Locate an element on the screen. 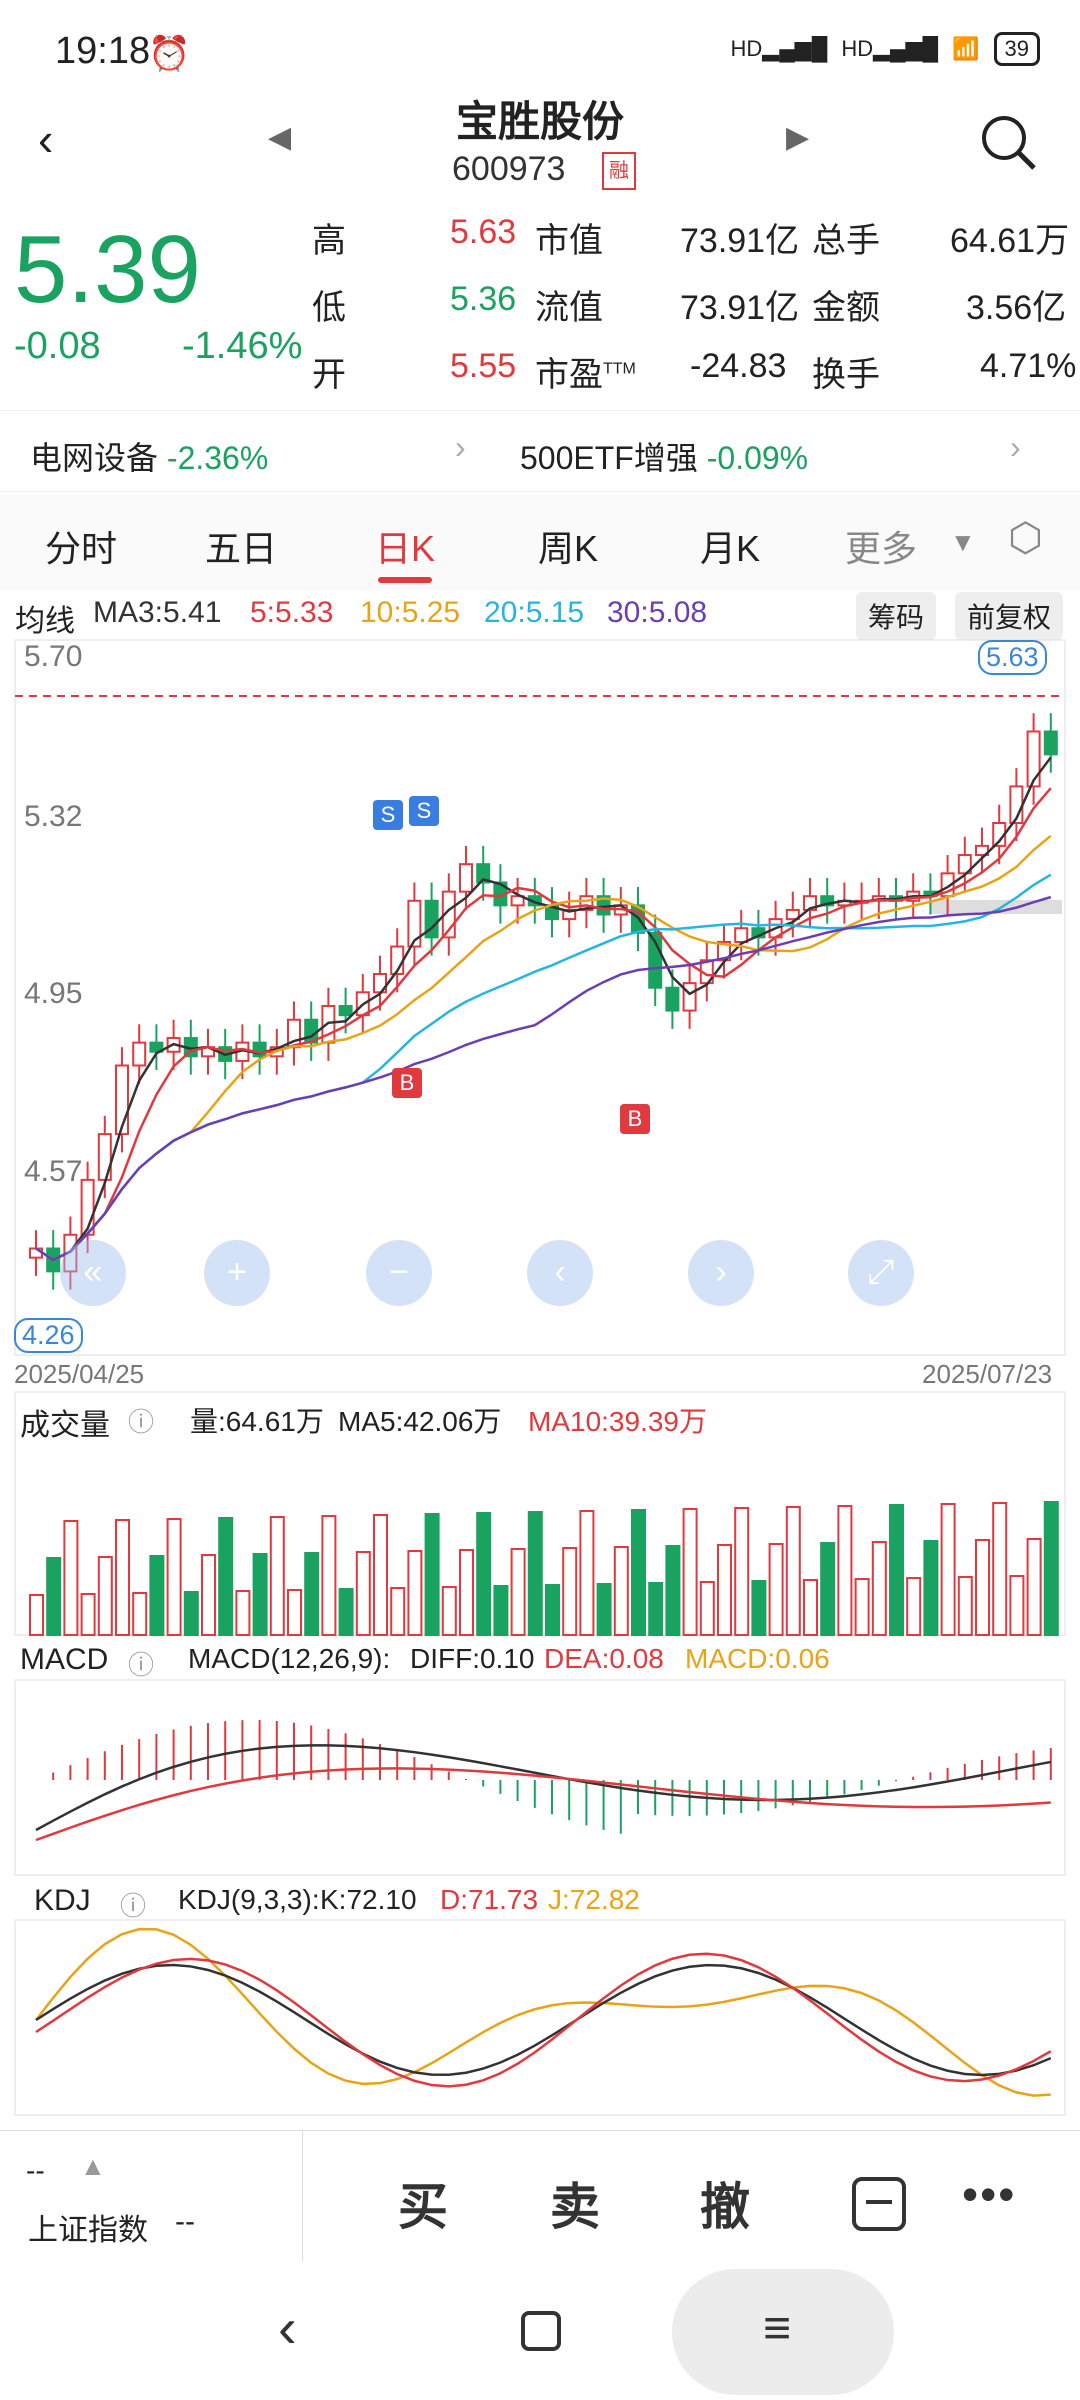 Image resolution: width=1080 pixels, height=2400 pixels. cancel-order-button: 撤 is located at coordinates (725, 2207).